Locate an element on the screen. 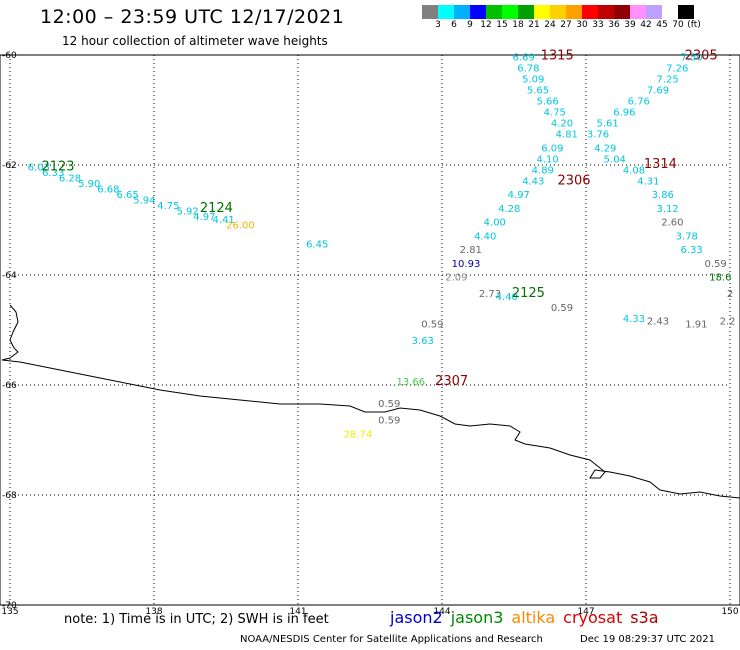  wave-height-label: 4.29 is located at coordinates (605, 148).